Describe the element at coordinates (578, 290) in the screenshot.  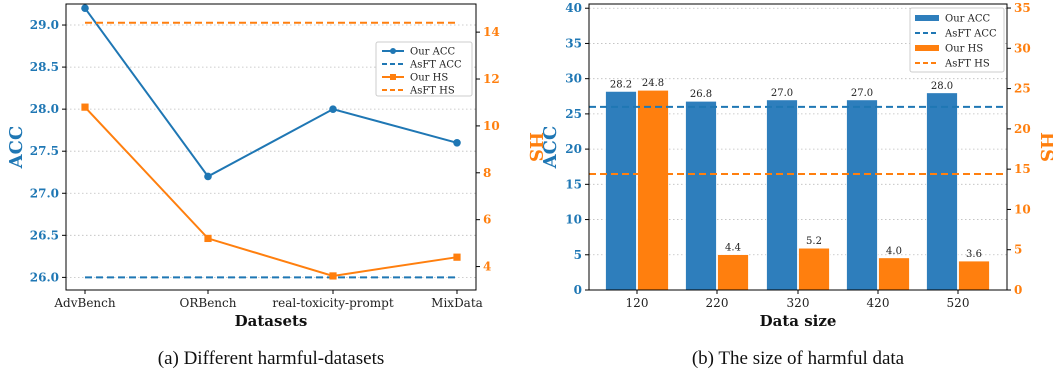
I see `left-tick-label: 0` at that location.